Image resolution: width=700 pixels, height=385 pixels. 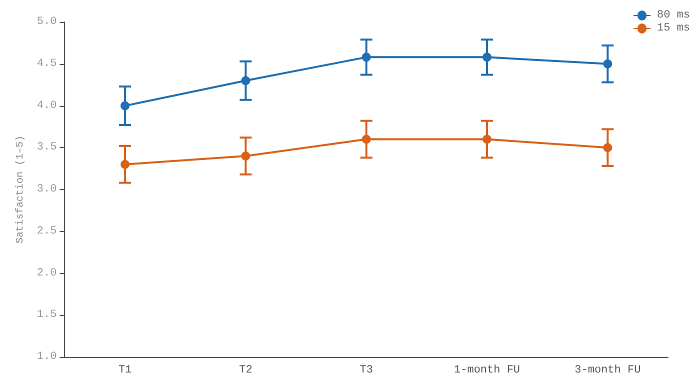 I want to click on legend-label: 80 ms, so click(x=673, y=16).